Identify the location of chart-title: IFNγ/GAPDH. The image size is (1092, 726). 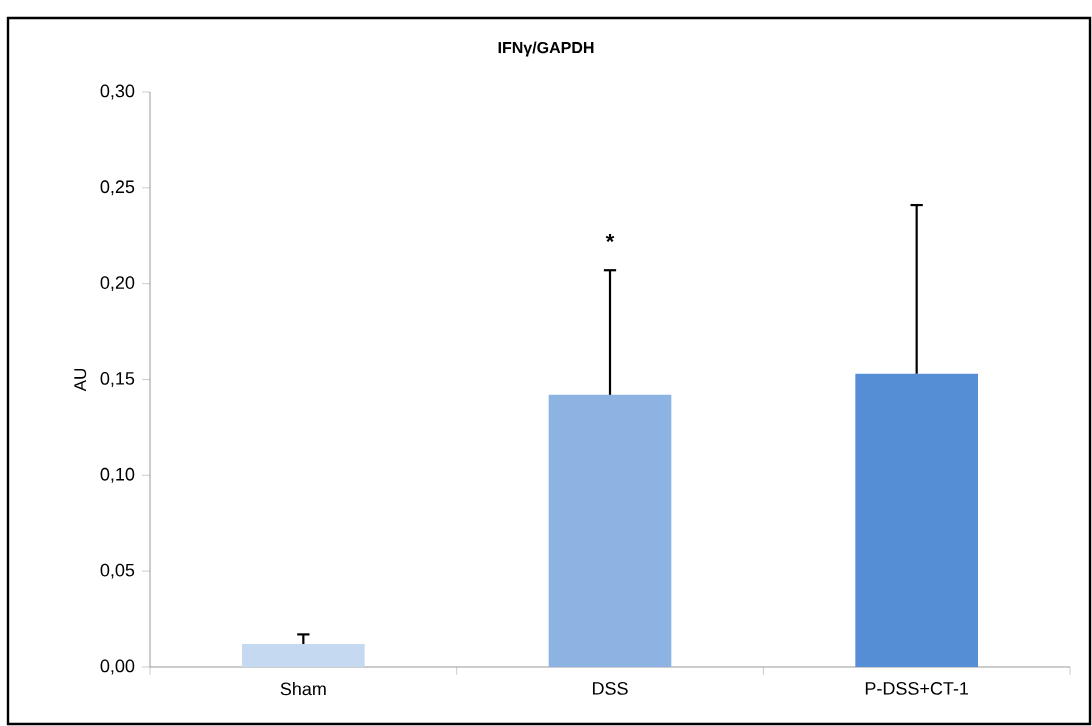
(546, 49).